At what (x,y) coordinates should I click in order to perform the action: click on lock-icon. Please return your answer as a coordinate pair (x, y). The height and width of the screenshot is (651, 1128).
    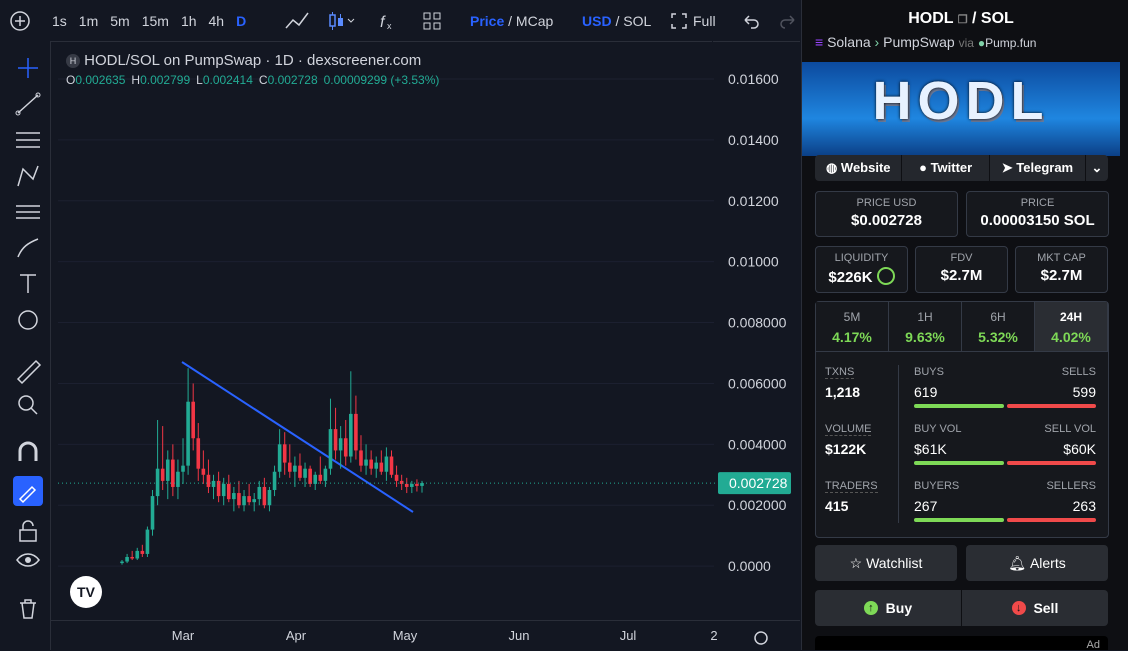
    Looking at the image, I should click on (885, 276).